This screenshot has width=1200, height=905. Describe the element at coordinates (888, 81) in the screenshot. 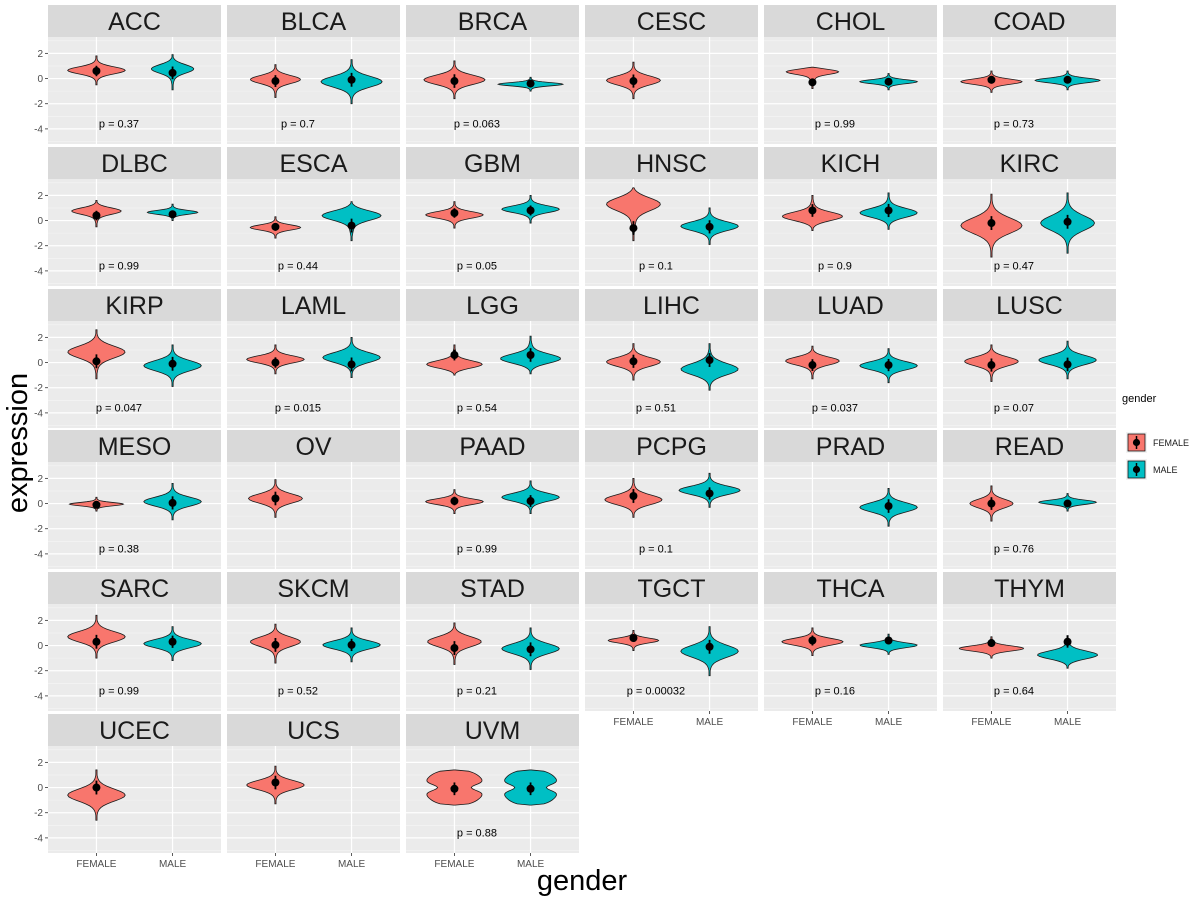

I see `mean-point-chol-male` at that location.